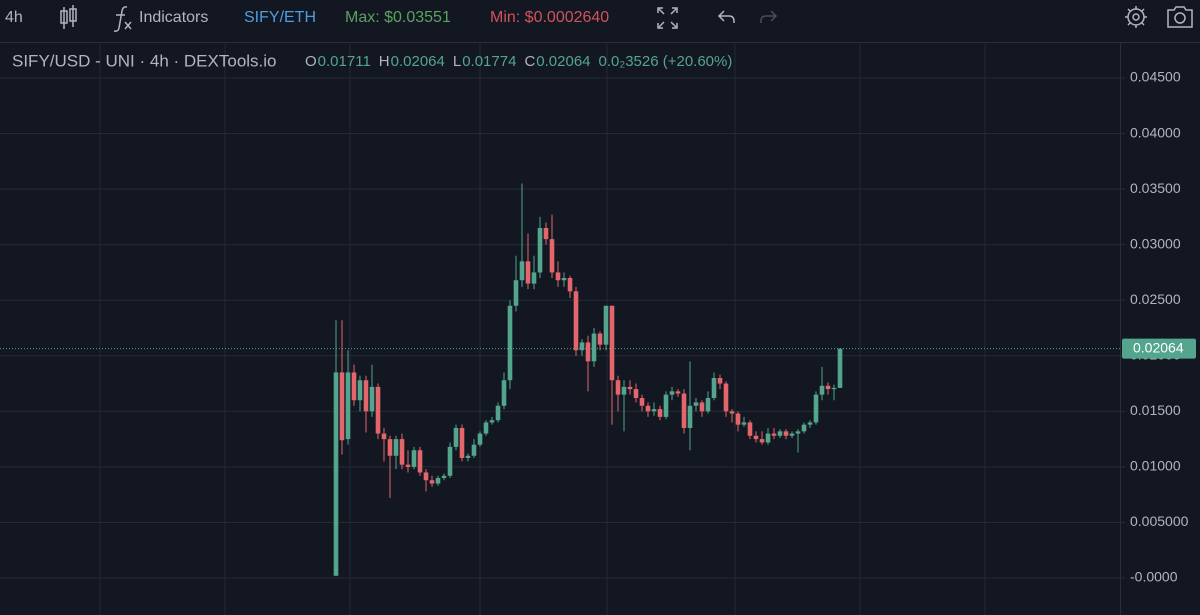  I want to click on indicators-icon, so click(122, 19).